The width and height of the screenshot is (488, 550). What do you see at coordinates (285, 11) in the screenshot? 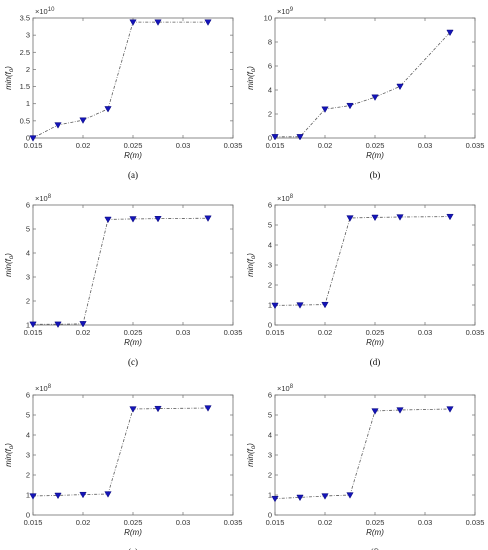
I see `y-exponent-label: ×109` at bounding box center [285, 11].